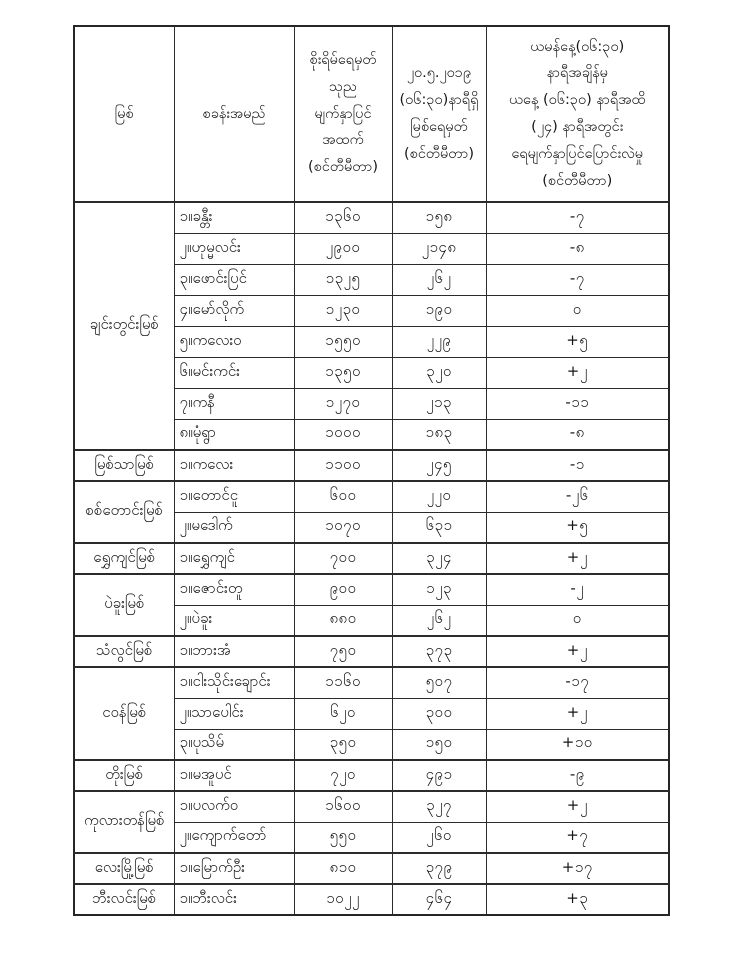  I want to click on col-header-river: မြစ်, so click(124, 114).